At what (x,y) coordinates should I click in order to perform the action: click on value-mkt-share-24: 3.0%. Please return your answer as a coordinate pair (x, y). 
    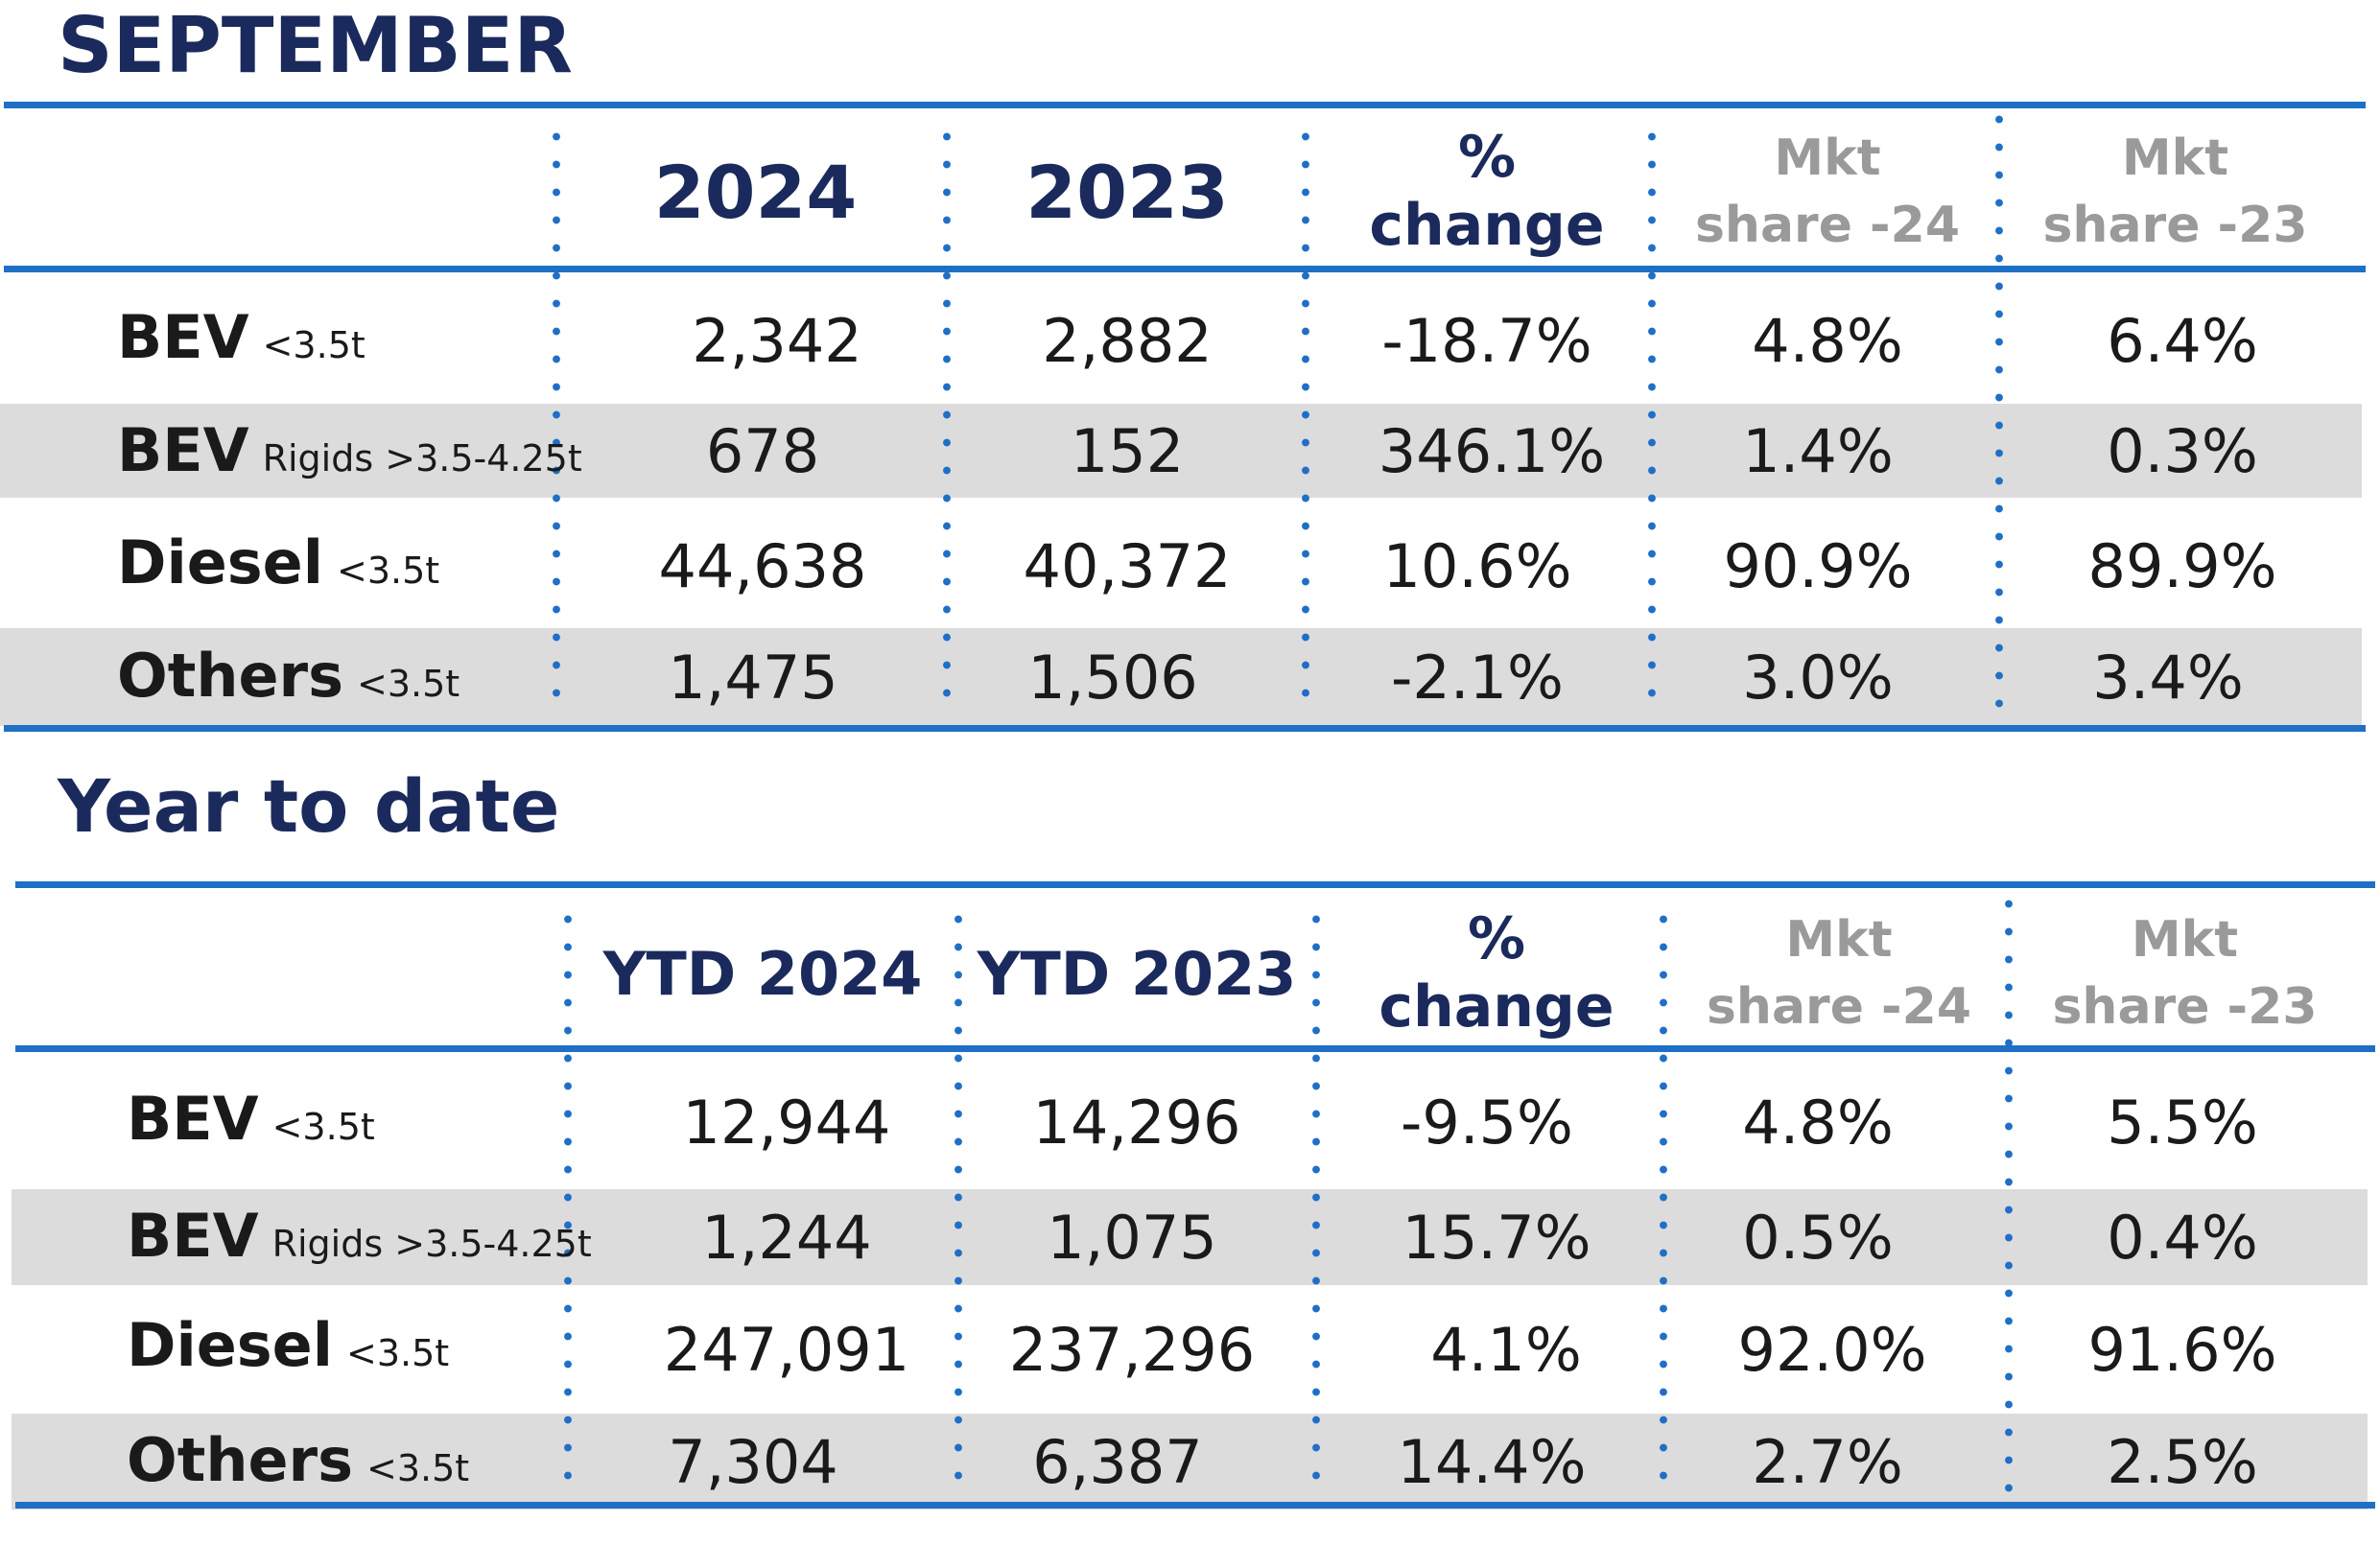
    Looking at the image, I should click on (1818, 677).